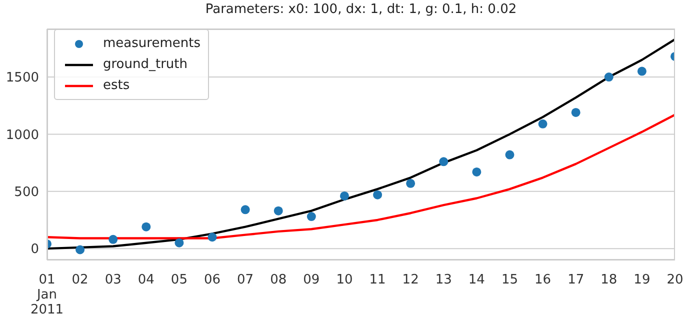 The height and width of the screenshot is (326, 693). I want to click on x-tick-label: 14, so click(476, 280).